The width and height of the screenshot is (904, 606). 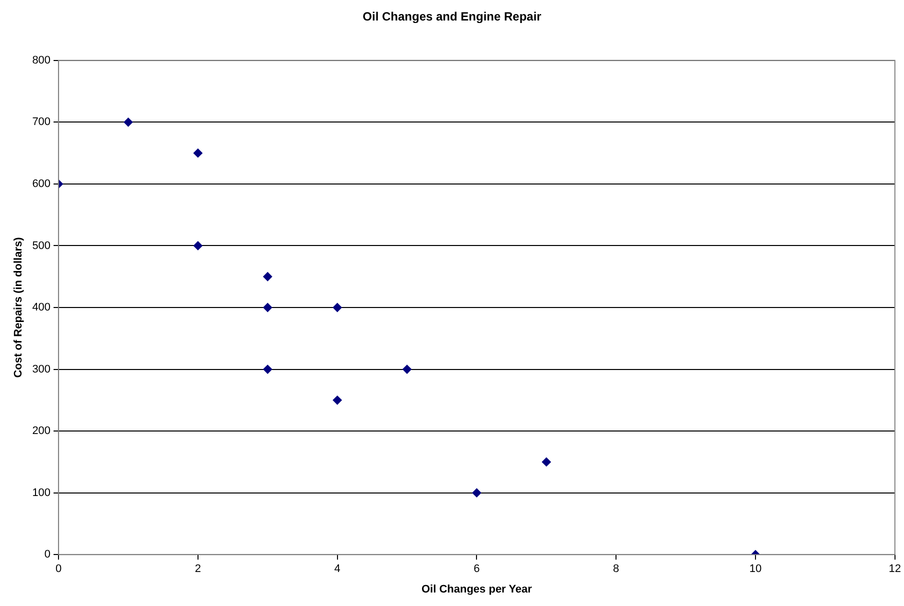 I want to click on x-tick-label: 8, so click(x=616, y=569).